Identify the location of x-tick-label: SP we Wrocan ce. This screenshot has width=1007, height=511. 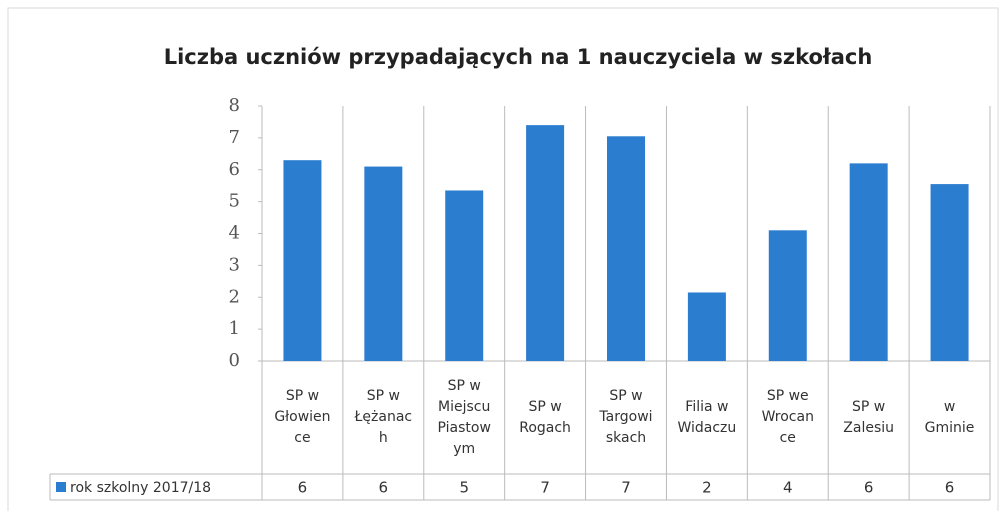
(787, 417).